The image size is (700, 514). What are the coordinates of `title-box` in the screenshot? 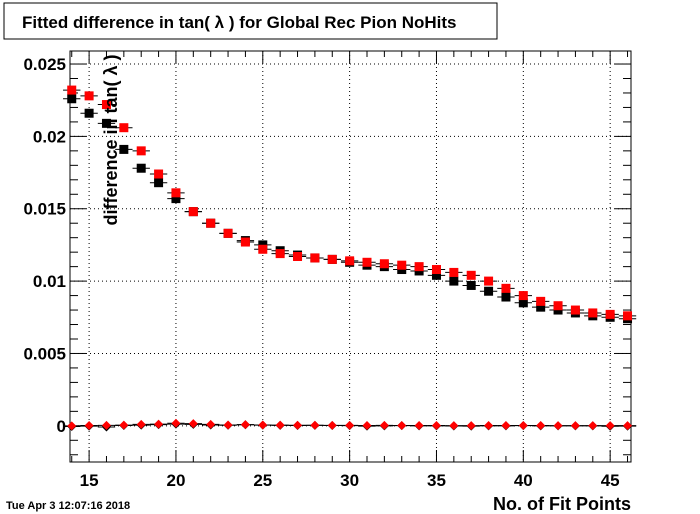 It's located at (250, 21).